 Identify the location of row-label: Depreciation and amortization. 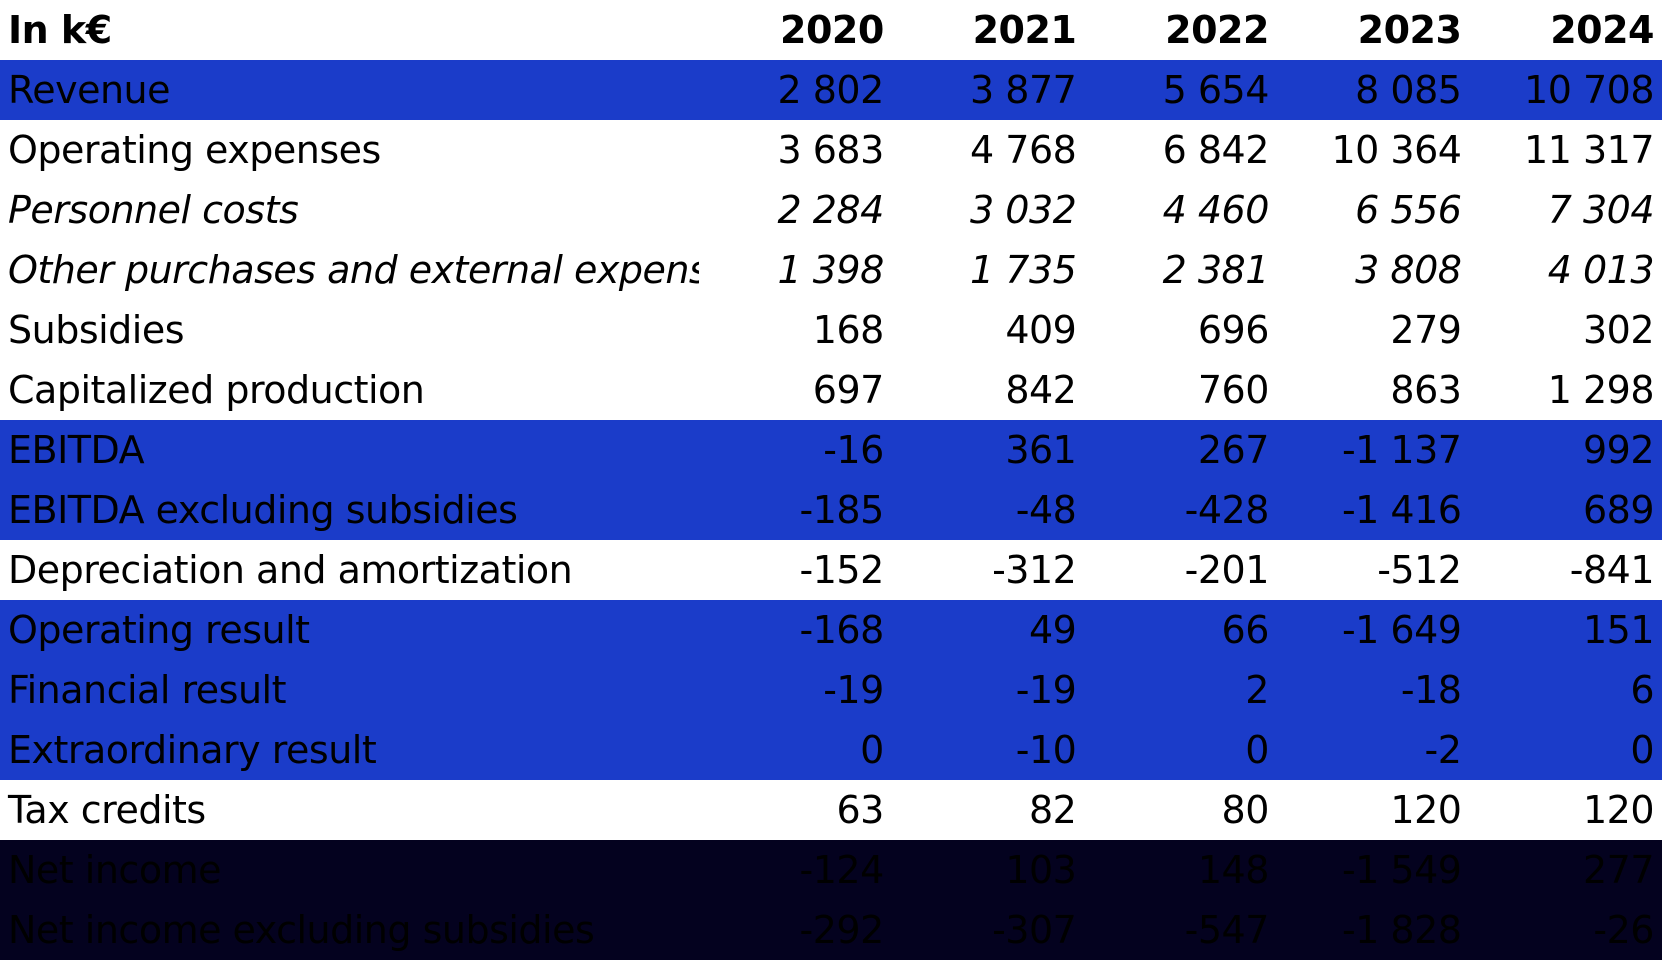
(350, 570).